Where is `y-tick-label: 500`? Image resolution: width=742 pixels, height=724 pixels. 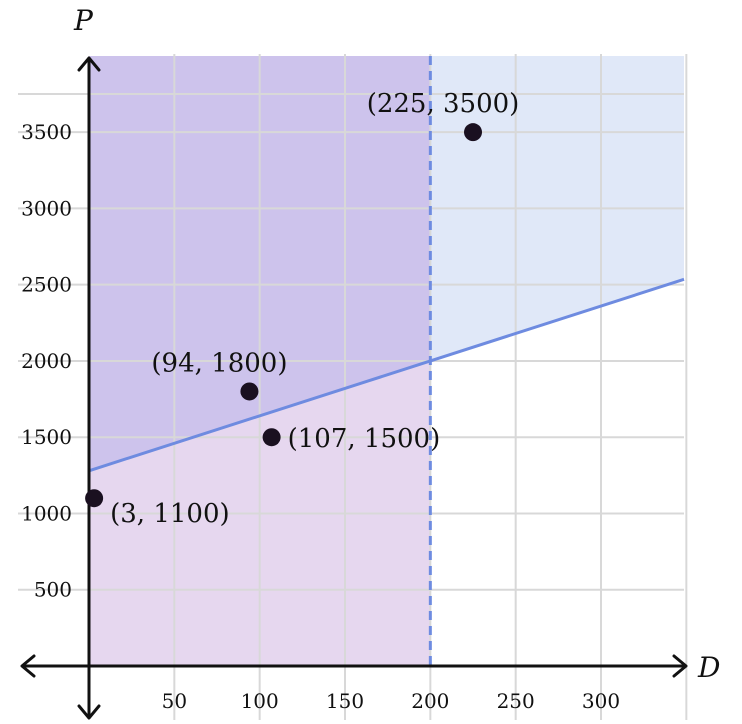 y-tick-label: 500 is located at coordinates (53, 590).